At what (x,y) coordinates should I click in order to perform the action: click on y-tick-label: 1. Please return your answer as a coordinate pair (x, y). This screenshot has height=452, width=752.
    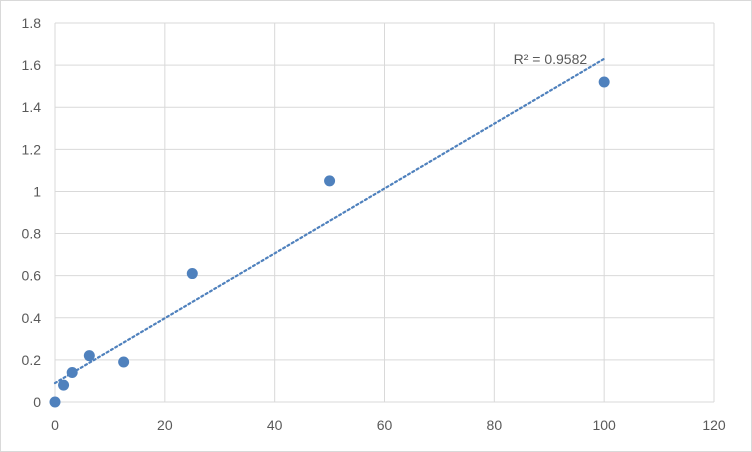
    Looking at the image, I should click on (37, 191).